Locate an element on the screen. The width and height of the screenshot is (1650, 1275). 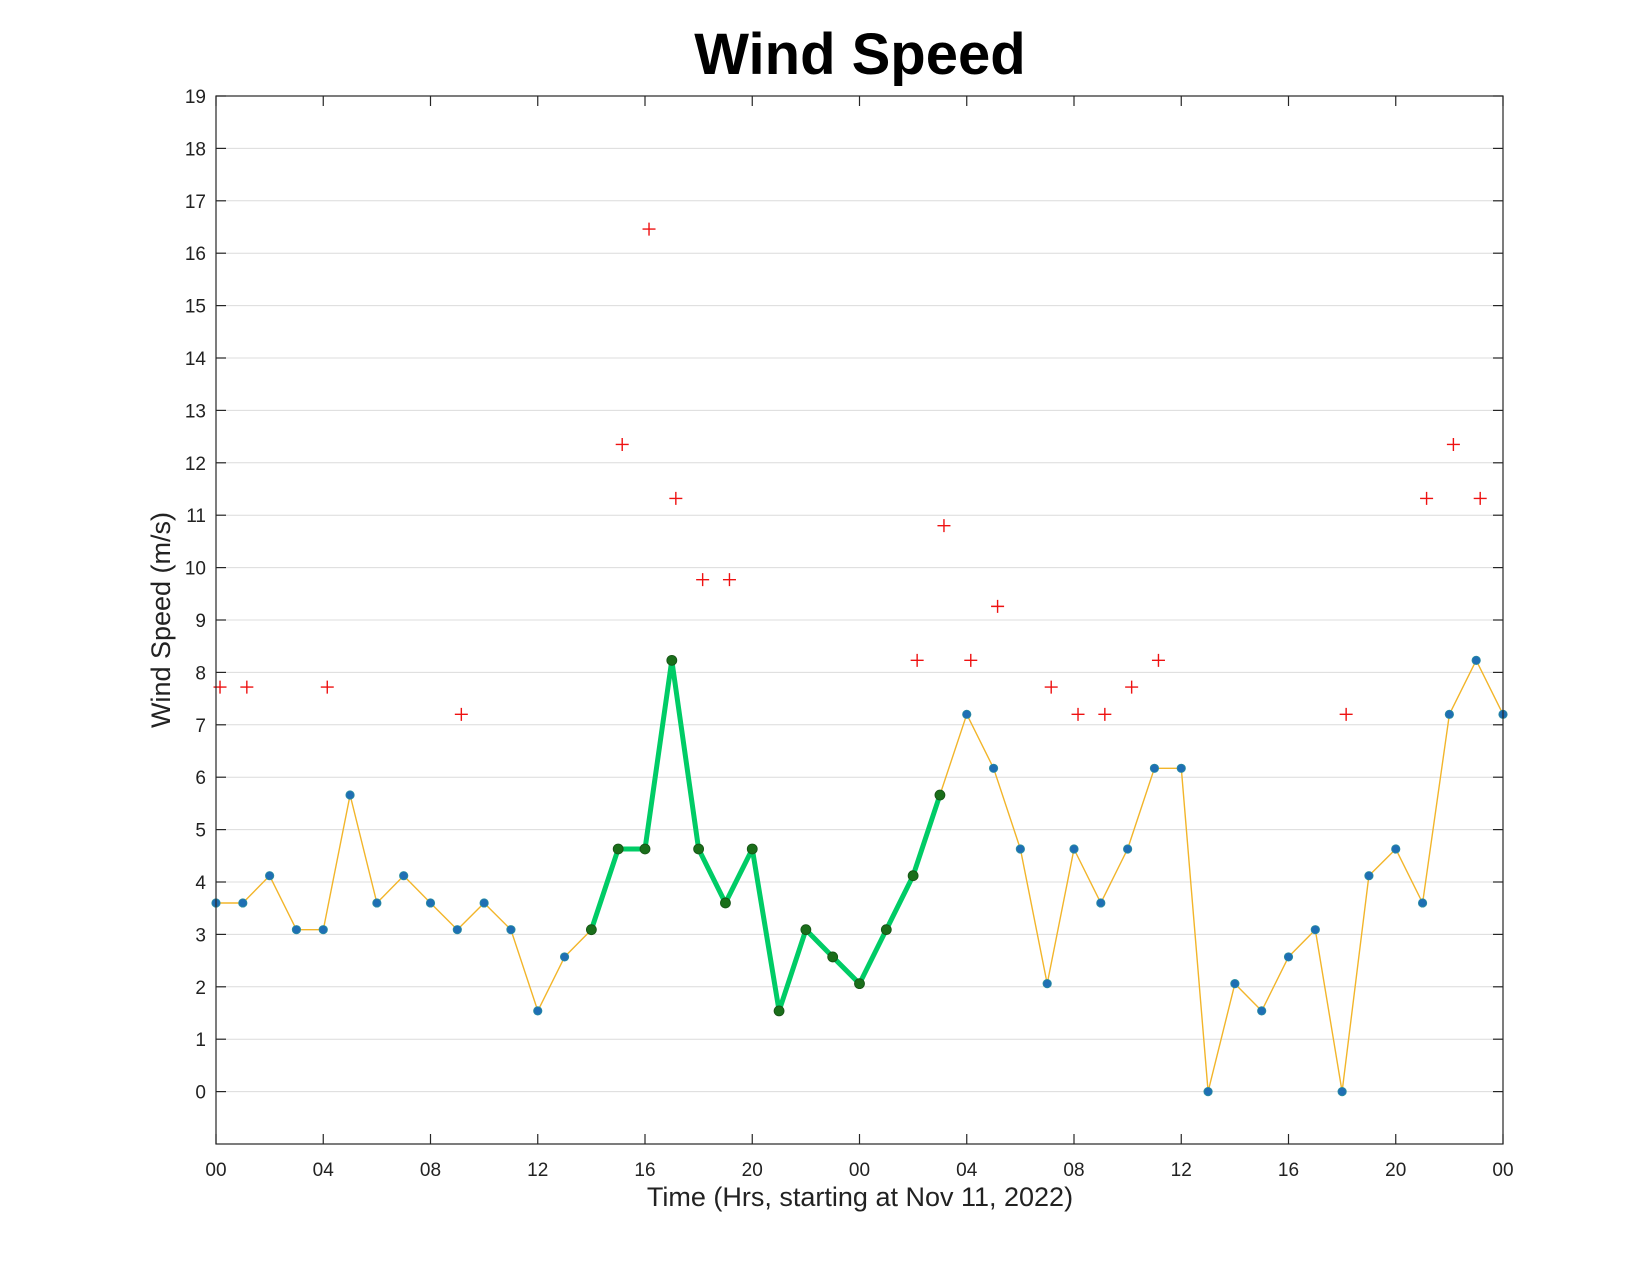
x-tick-label-9: 12 is located at coordinates (1181, 1170).